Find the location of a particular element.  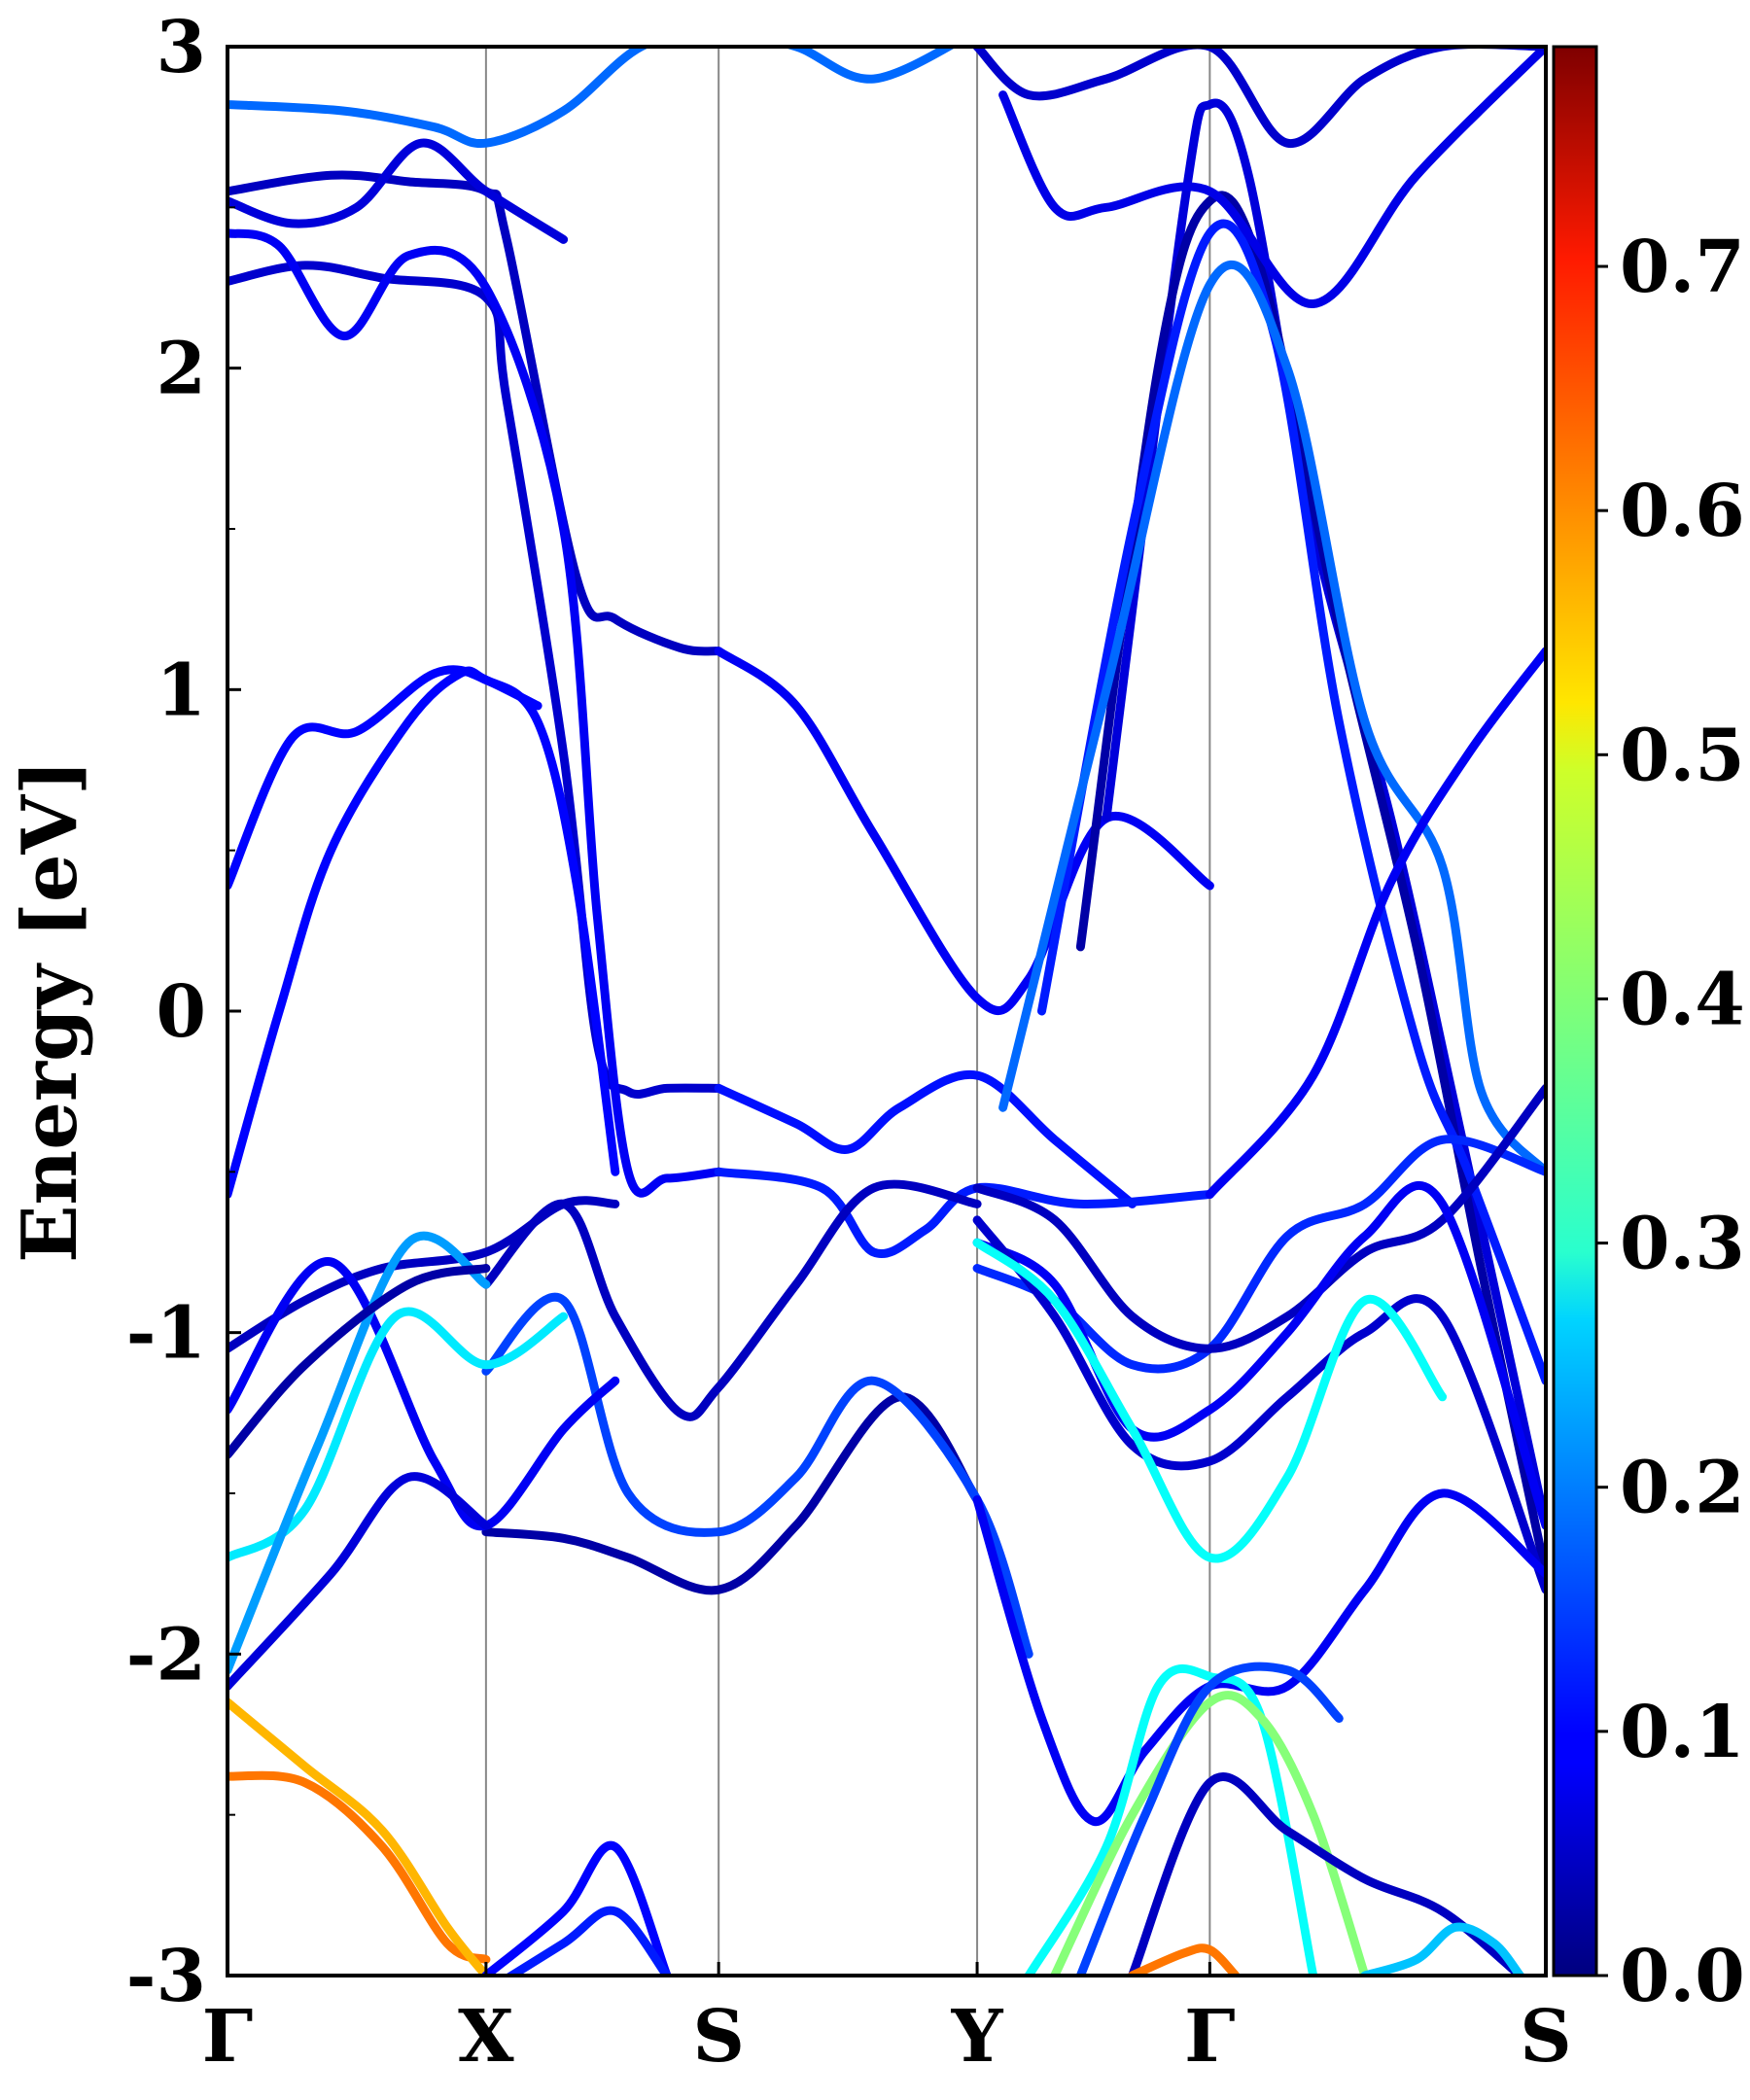

band-line-band-p is located at coordinates (398, 1434).